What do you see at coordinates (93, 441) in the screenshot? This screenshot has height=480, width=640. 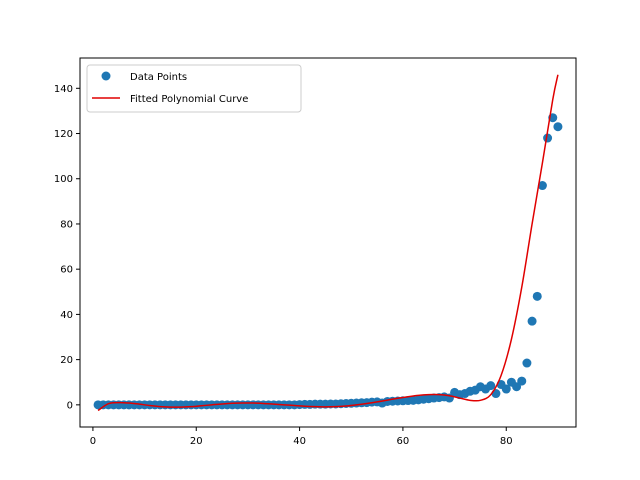 I see `x-tick-label: 0` at bounding box center [93, 441].